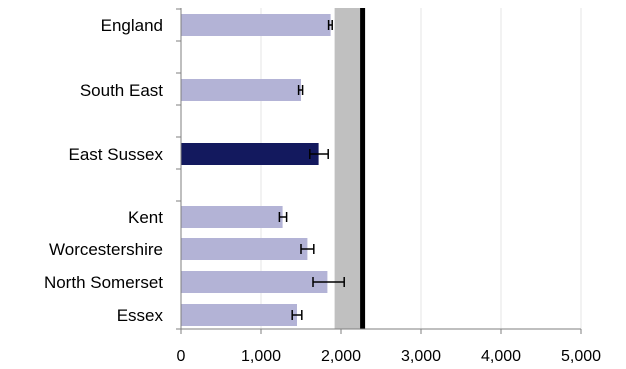 The width and height of the screenshot is (626, 369). Describe the element at coordinates (132, 25) in the screenshot. I see `category-label: England` at that location.